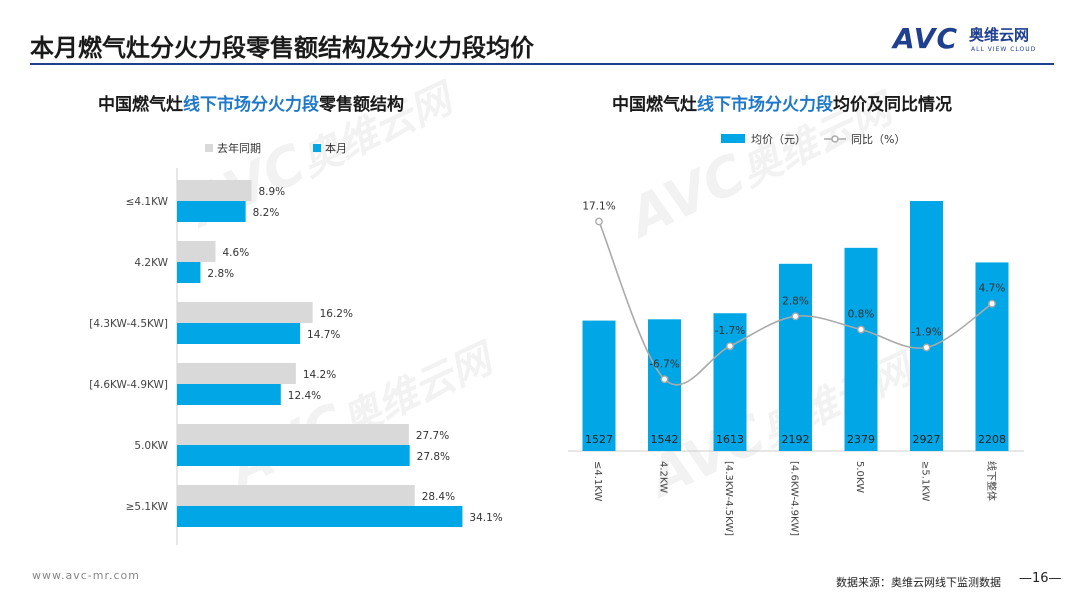 The height and width of the screenshot is (608, 1080). What do you see at coordinates (598, 206) in the screenshot?
I see `yoy-value-label: 17.1%` at bounding box center [598, 206].